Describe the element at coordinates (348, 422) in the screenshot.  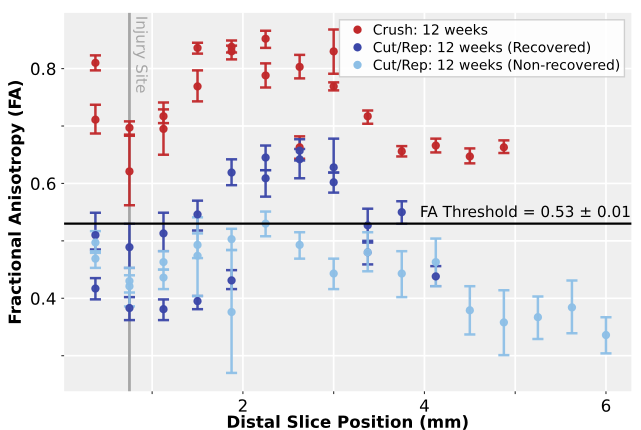
I see `x-axis-title: Distal Slice Position (mm)` at that location.